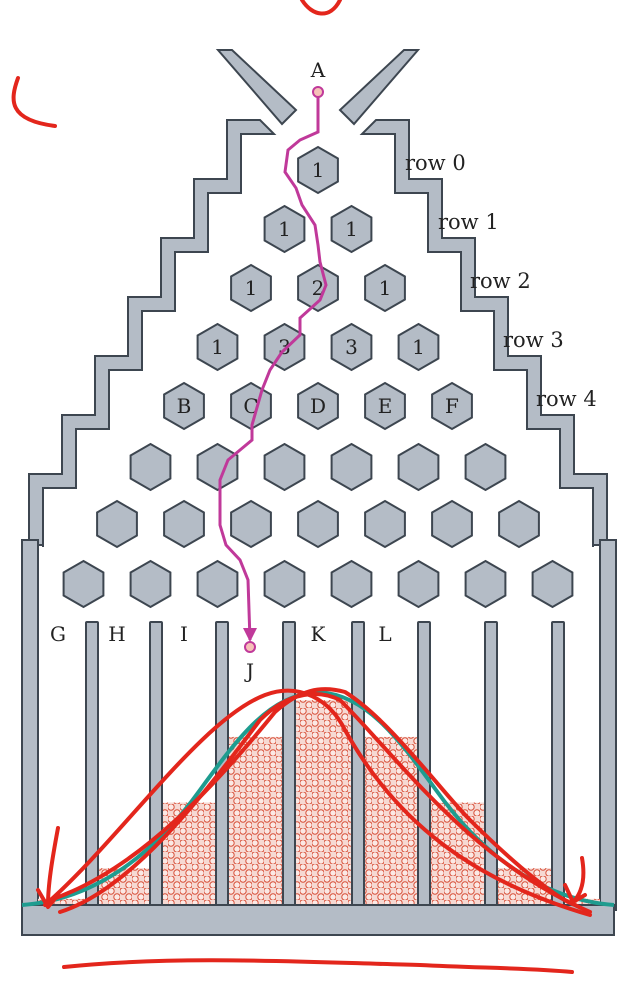  What do you see at coordinates (379, 87) in the screenshot?
I see `funnel-right-neck` at bounding box center [379, 87].